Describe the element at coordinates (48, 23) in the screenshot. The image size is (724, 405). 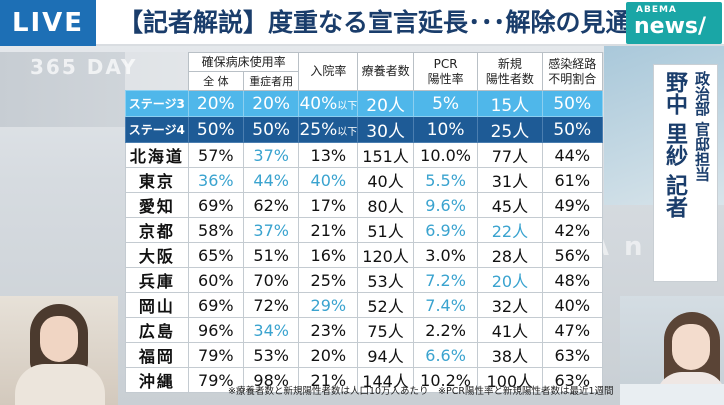
I see `live-badge: LIVE` at that location.